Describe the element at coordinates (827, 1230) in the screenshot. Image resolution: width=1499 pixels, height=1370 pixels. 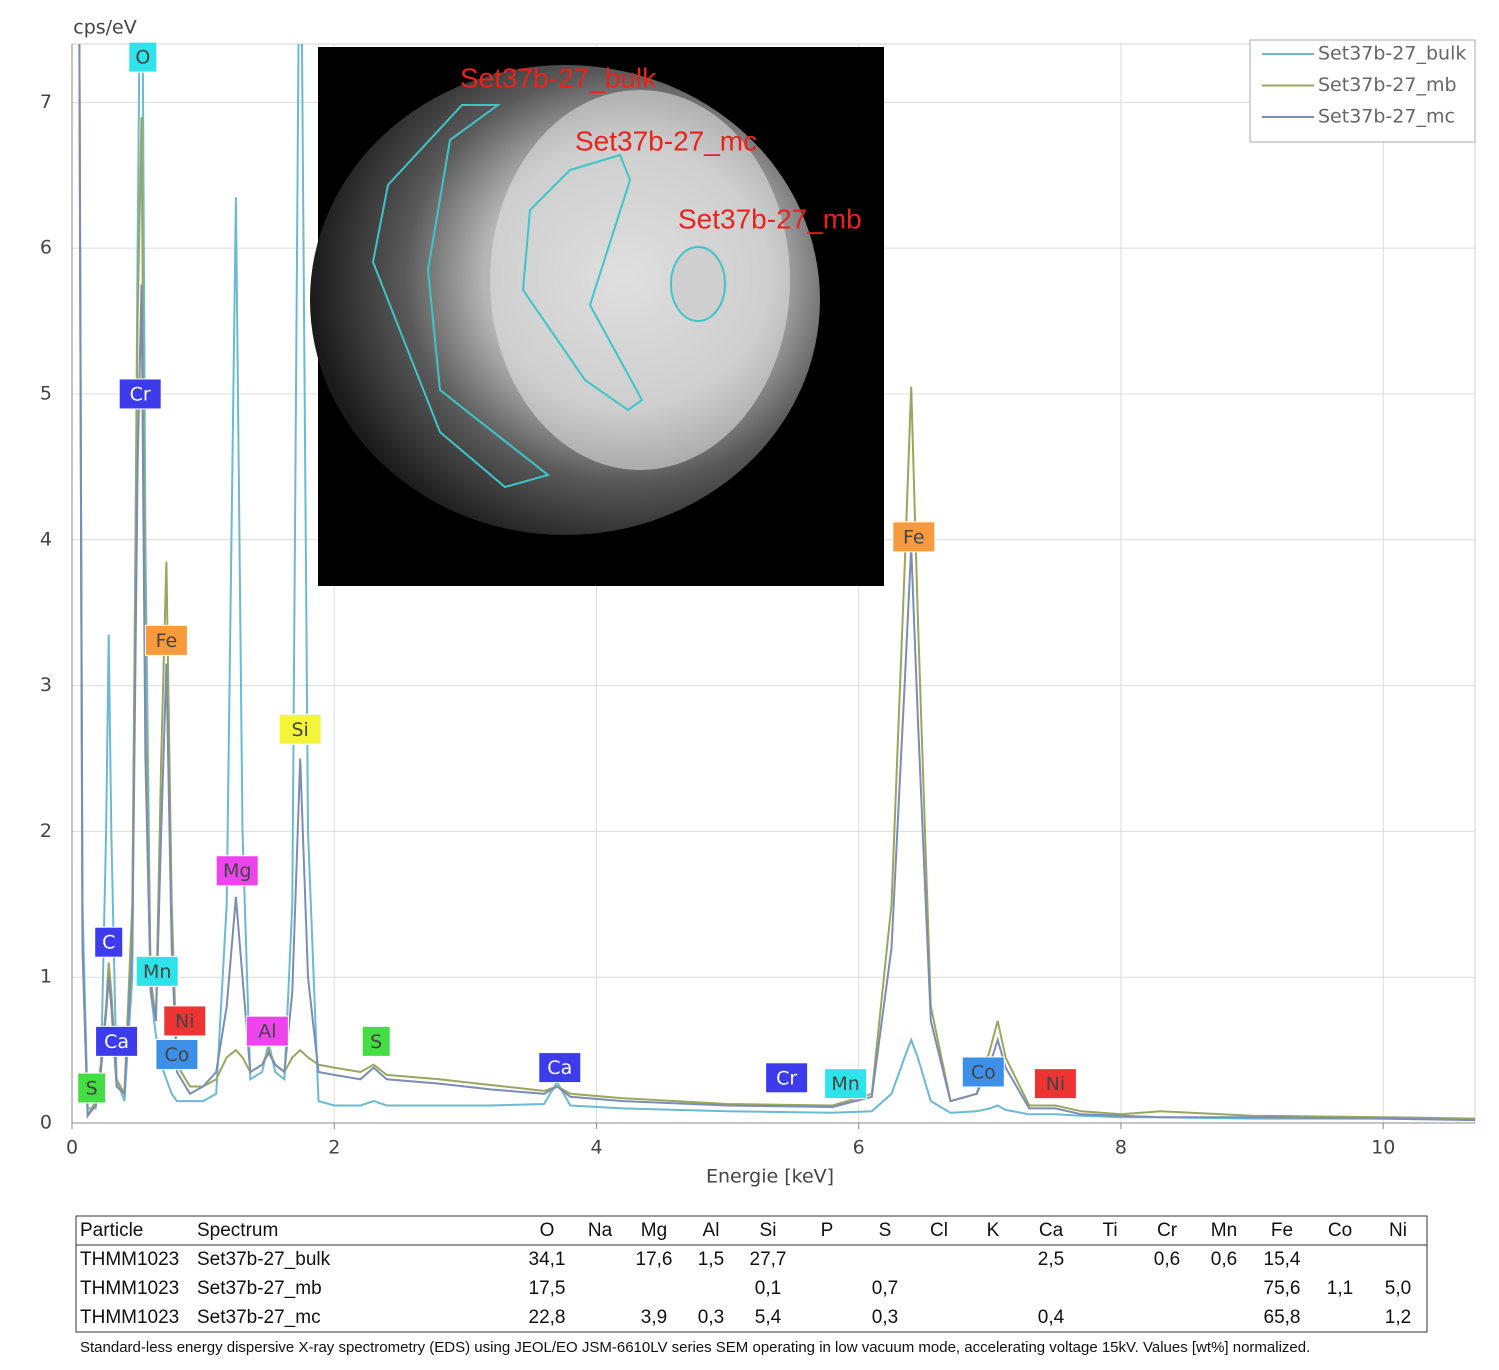
I see `table-header-cell: P` at that location.